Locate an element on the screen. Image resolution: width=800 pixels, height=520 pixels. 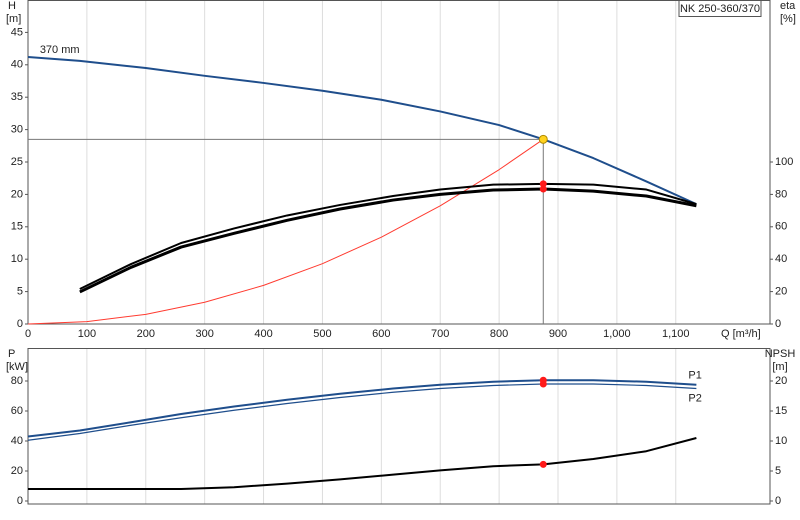
y2-tick-label: 5 is located at coordinates (778, 471).